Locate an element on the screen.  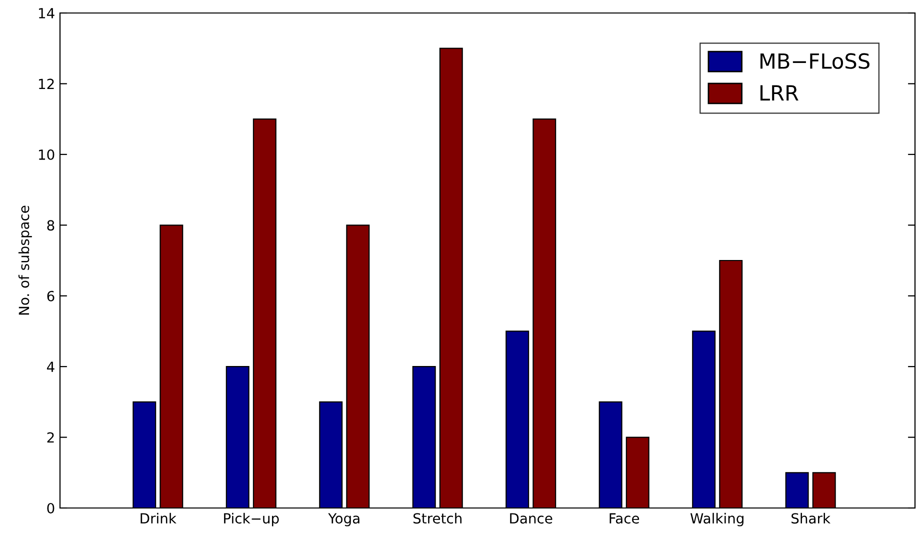
y-tick-label: 2 is located at coordinates (50, 437).